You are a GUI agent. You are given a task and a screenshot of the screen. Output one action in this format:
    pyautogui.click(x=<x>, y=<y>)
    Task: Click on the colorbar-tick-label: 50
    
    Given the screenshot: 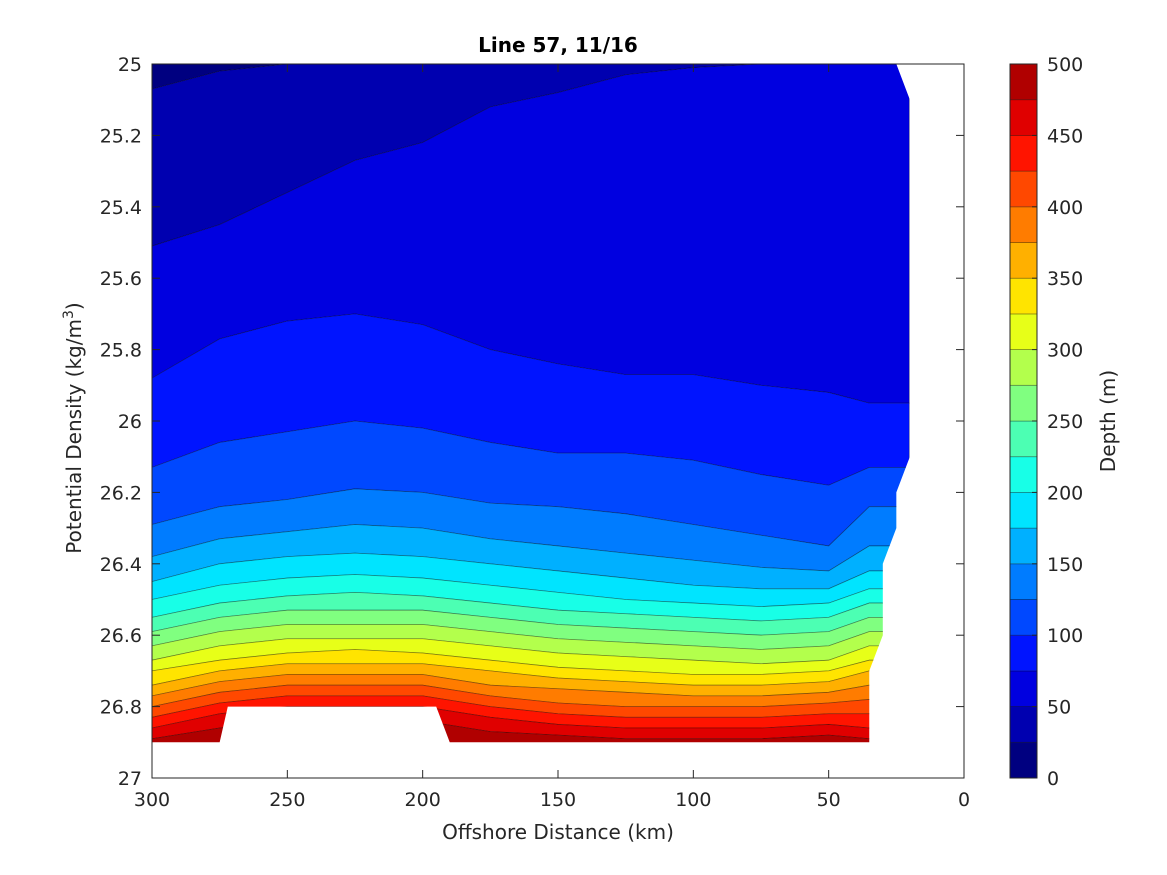 What is the action you would take?
    pyautogui.click(x=1059, y=708)
    